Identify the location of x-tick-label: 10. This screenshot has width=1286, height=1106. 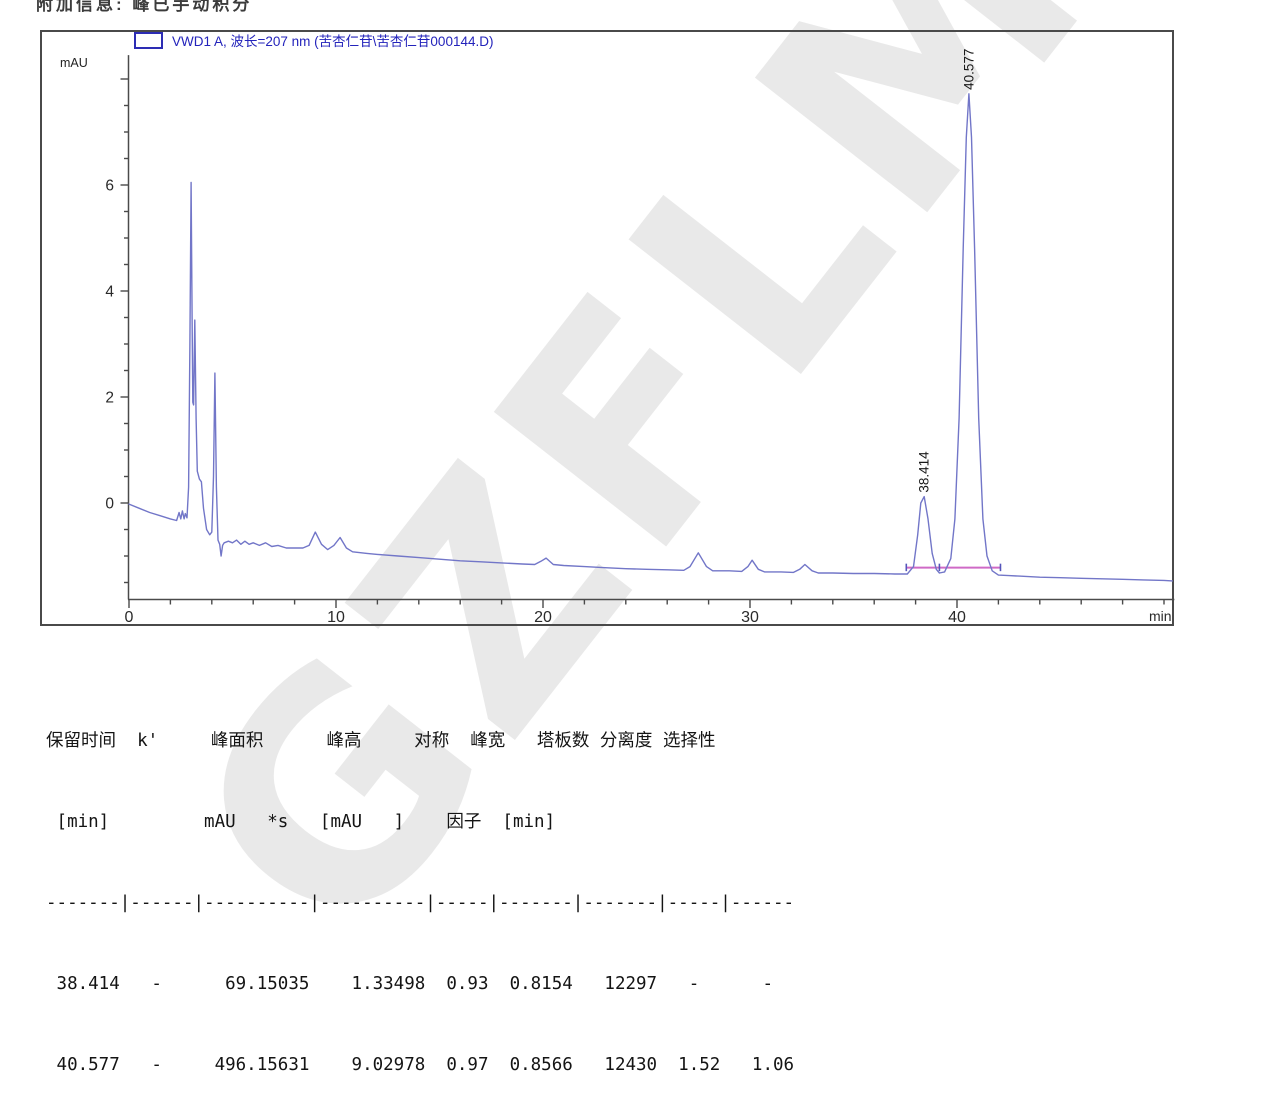
(336, 617).